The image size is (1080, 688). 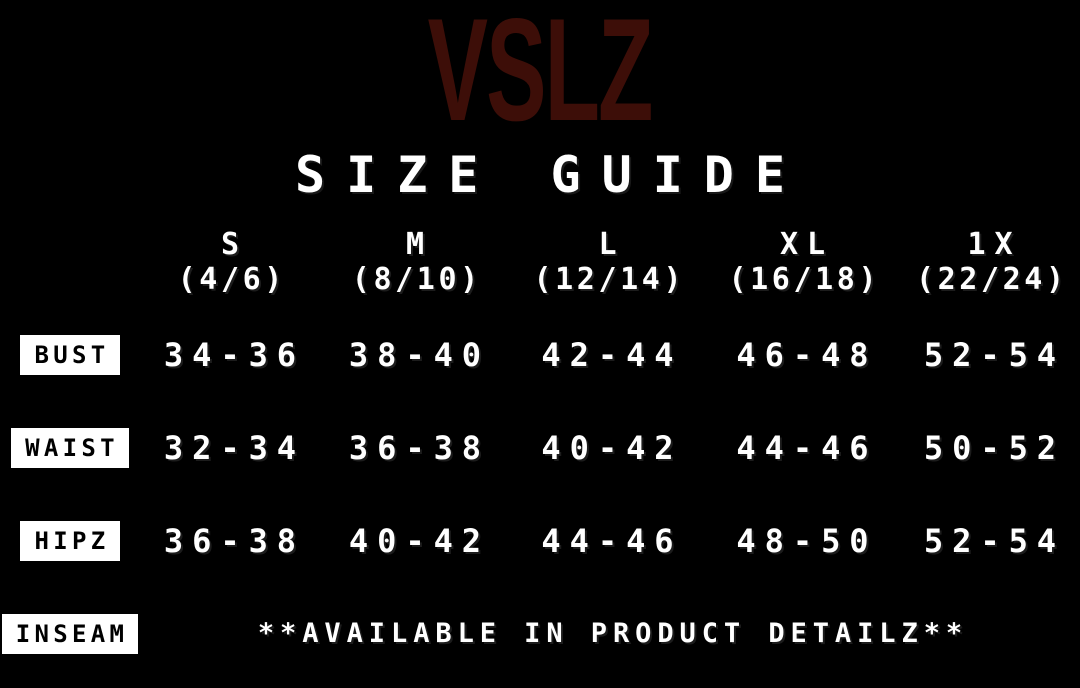 What do you see at coordinates (994, 447) in the screenshot?
I see `size-value: 50-52` at bounding box center [994, 447].